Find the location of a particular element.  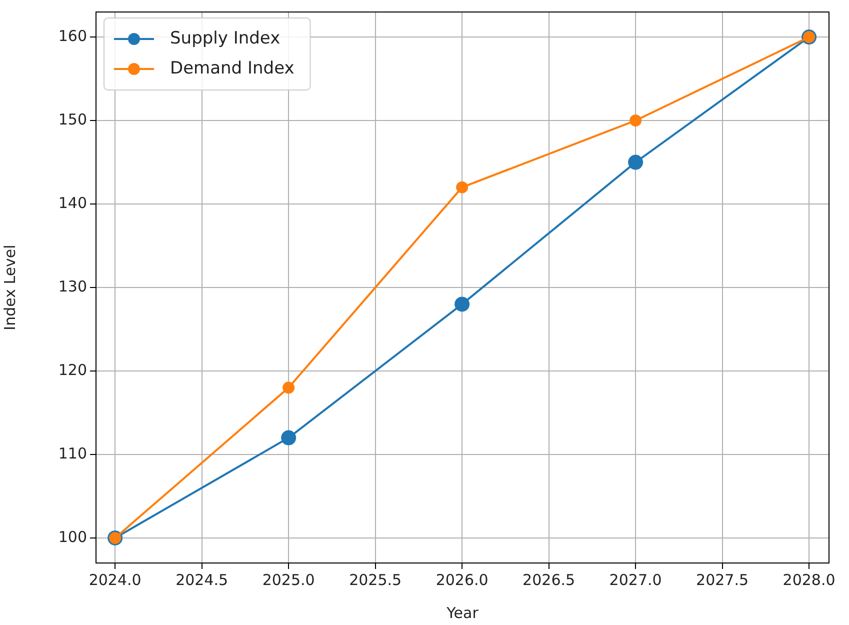

x-tick-label: 2027.0 is located at coordinates (635, 579).